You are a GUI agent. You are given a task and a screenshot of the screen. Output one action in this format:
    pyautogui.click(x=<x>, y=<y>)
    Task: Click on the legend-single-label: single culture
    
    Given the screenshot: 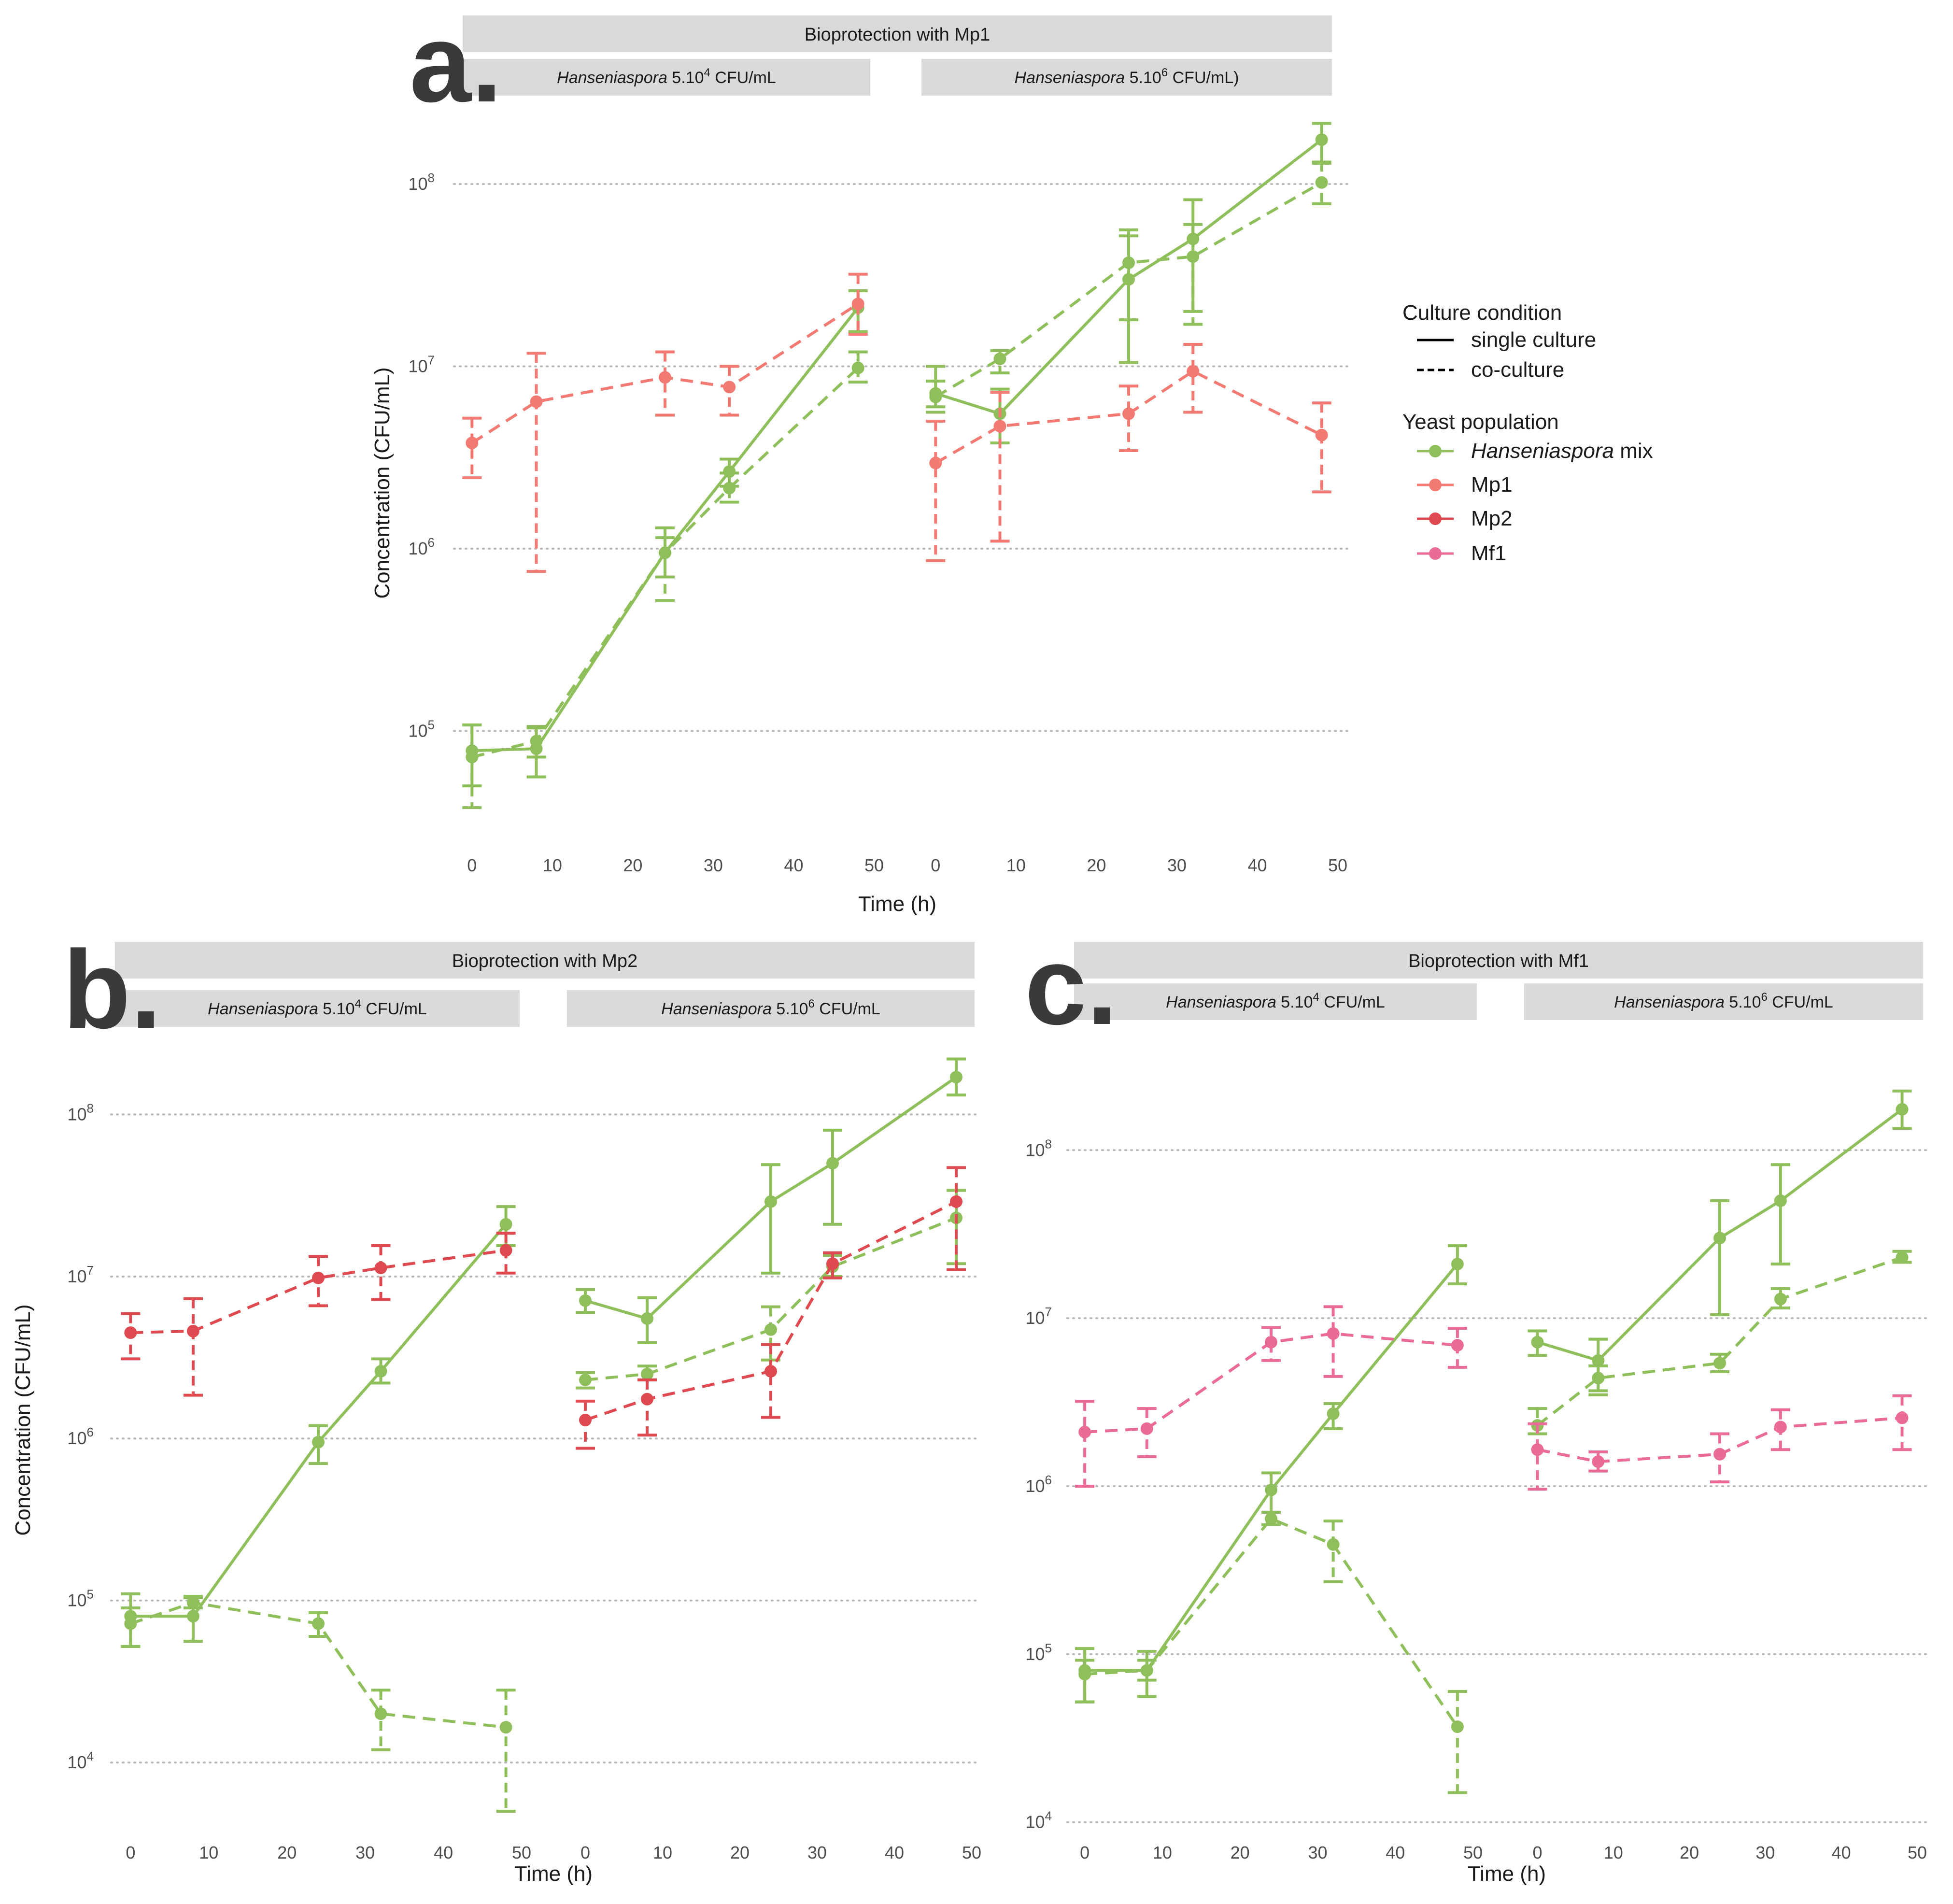 What is the action you would take?
    pyautogui.click(x=1533, y=340)
    